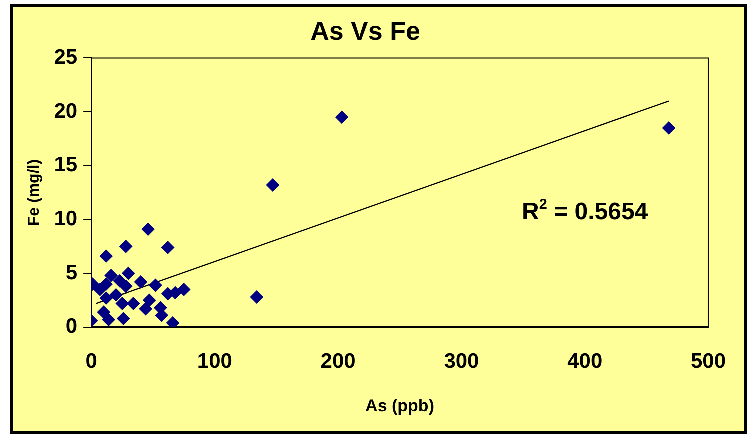 This screenshot has height=434, width=747. I want to click on y-tick-label: 10, so click(66, 219).